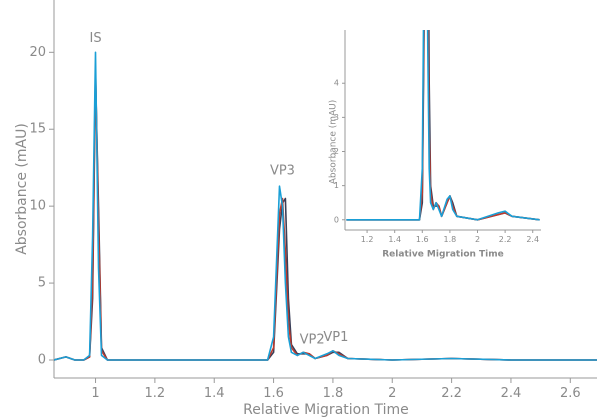 The height and width of the screenshot is (417, 597). What do you see at coordinates (42, 283) in the screenshot?
I see `y-tick-label: 5` at bounding box center [42, 283].